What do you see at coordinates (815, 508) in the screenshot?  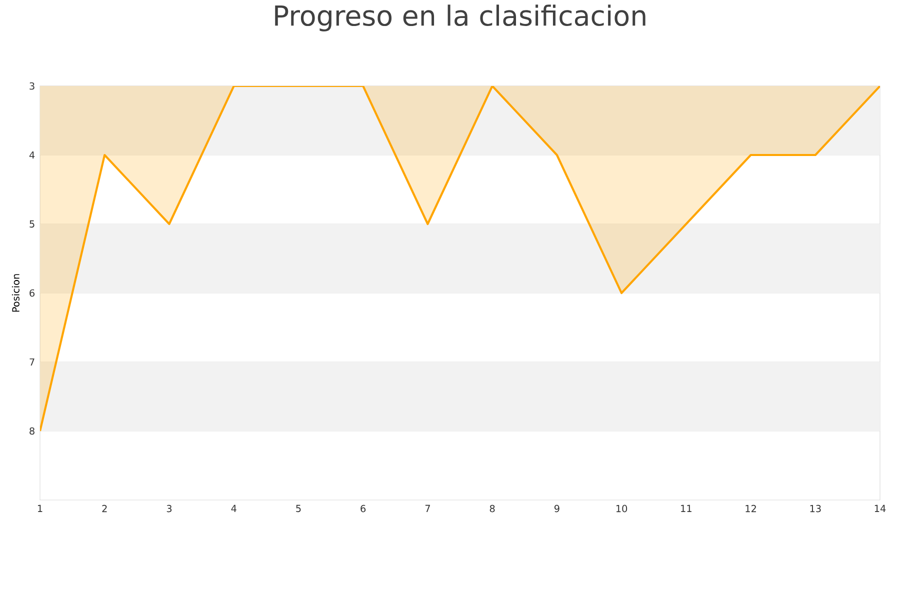 I see `x-tick-label: 13` at bounding box center [815, 508].